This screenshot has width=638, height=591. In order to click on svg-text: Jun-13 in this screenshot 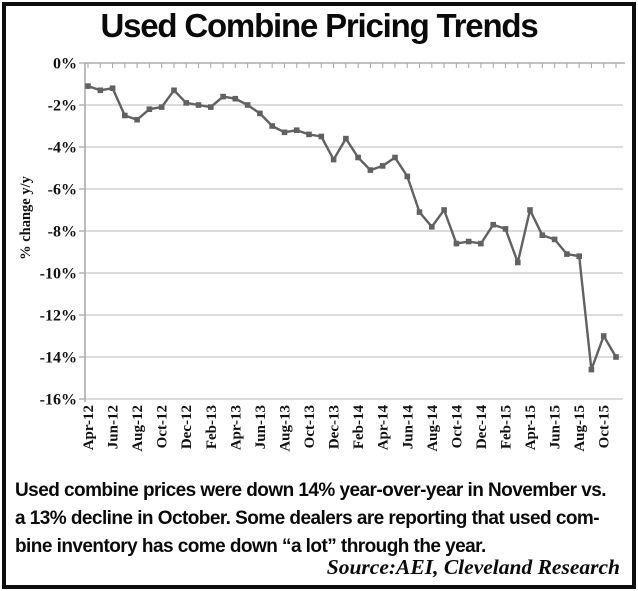, I will do `click(261, 427)`.